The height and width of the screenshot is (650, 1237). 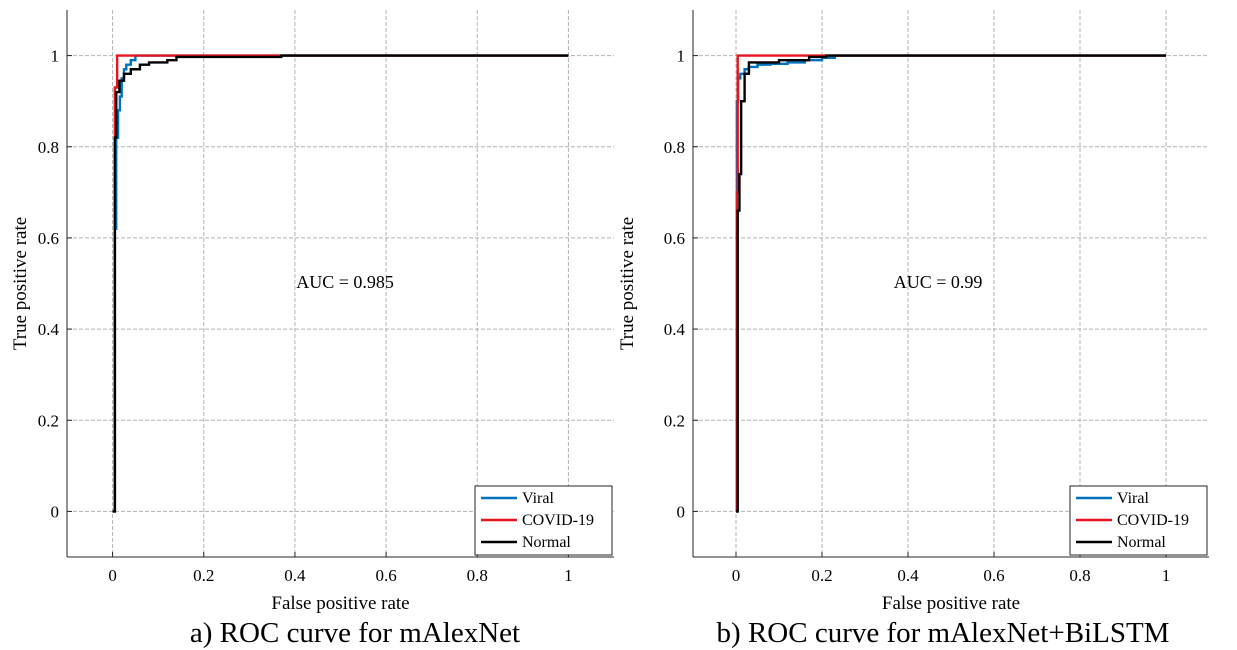 I want to click on chart-title: a) ROC curve for mAlexNet, so click(x=355, y=633).